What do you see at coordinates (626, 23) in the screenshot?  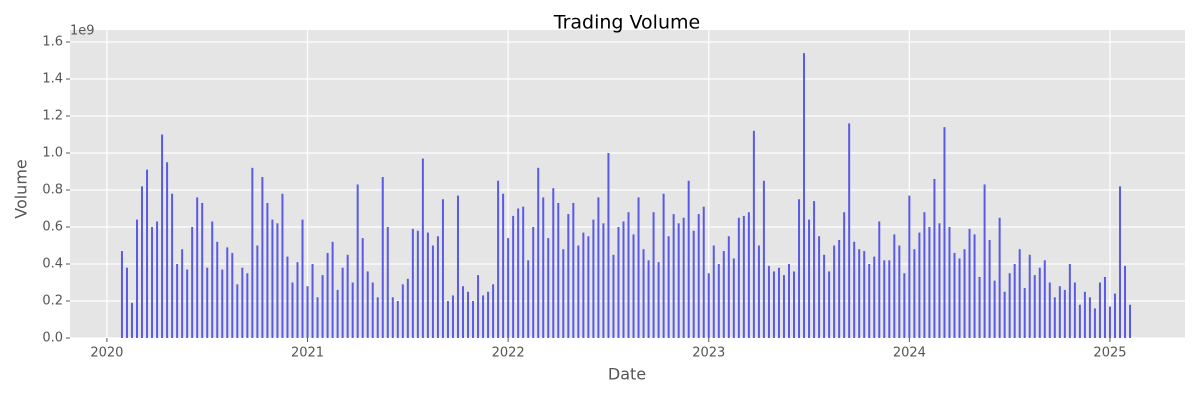 I see `chart-title: Trading Volume` at bounding box center [626, 23].